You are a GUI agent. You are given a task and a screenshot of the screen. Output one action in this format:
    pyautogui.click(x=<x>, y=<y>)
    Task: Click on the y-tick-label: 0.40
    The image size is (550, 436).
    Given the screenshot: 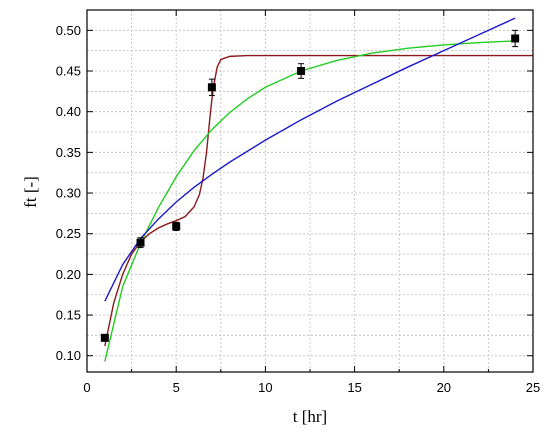 What is the action you would take?
    pyautogui.click(x=68, y=111)
    